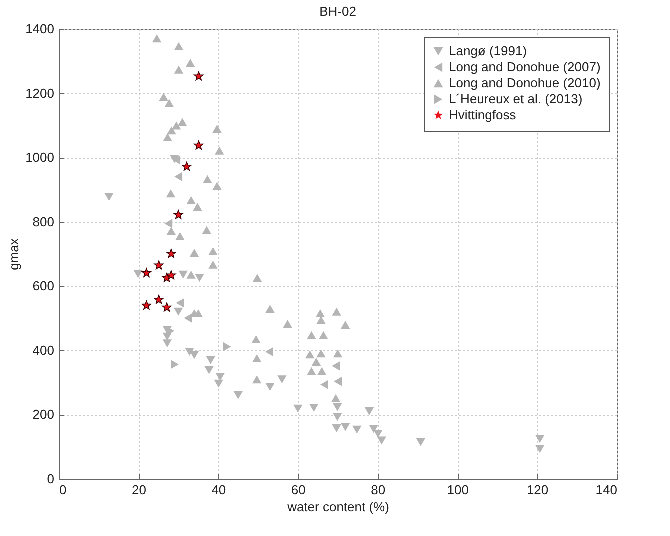 The image size is (670, 536). Describe the element at coordinates (378, 490) in the screenshot. I see `x-tick-label: 80` at that location.